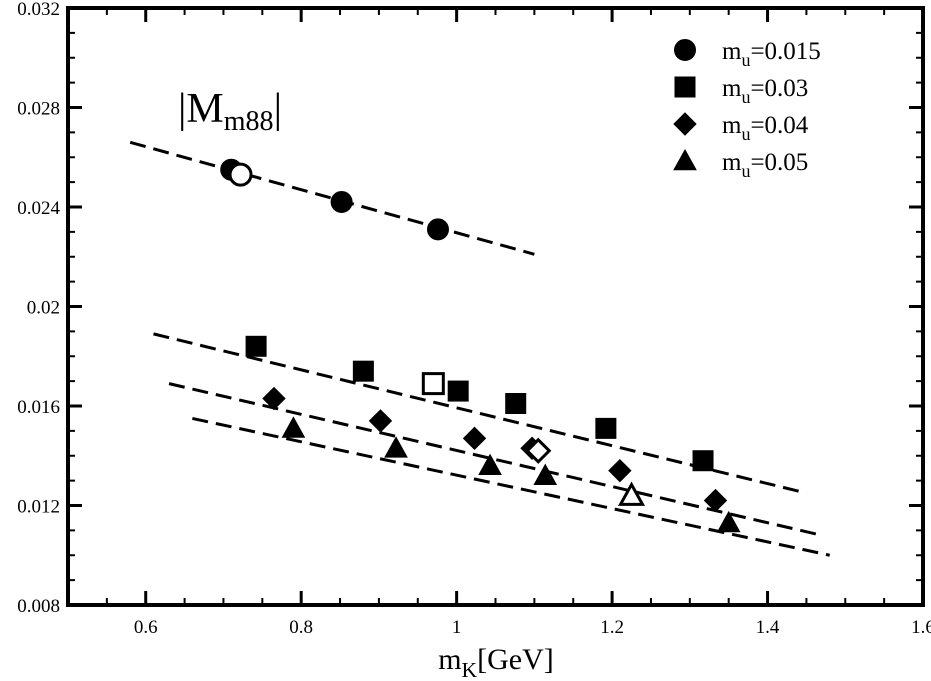  I want to click on x-axis-title: mK[GeV], so click(496, 662).